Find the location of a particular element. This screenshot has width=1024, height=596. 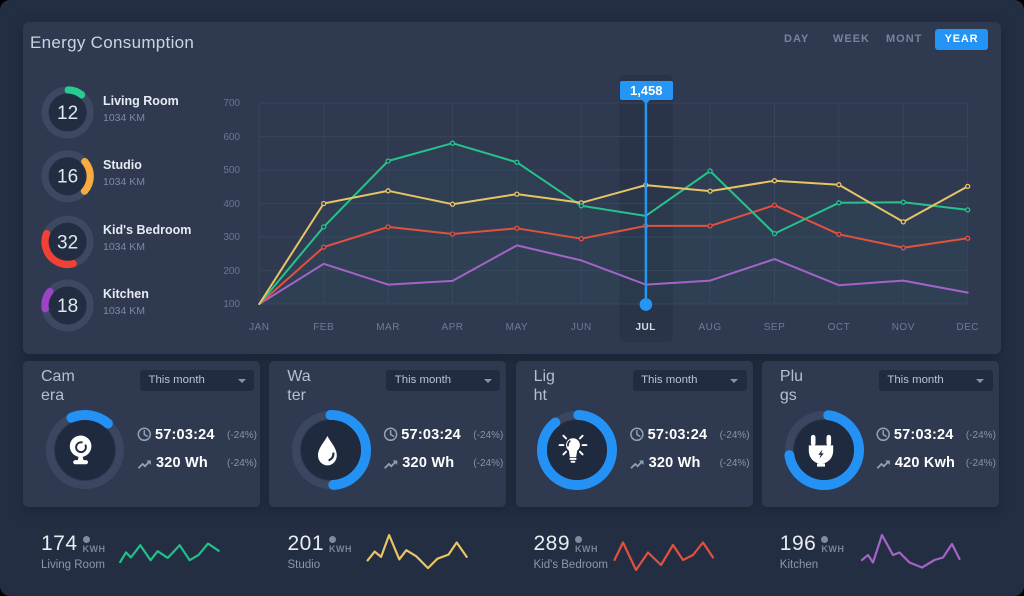

svg-text: 18 is located at coordinates (67, 306).